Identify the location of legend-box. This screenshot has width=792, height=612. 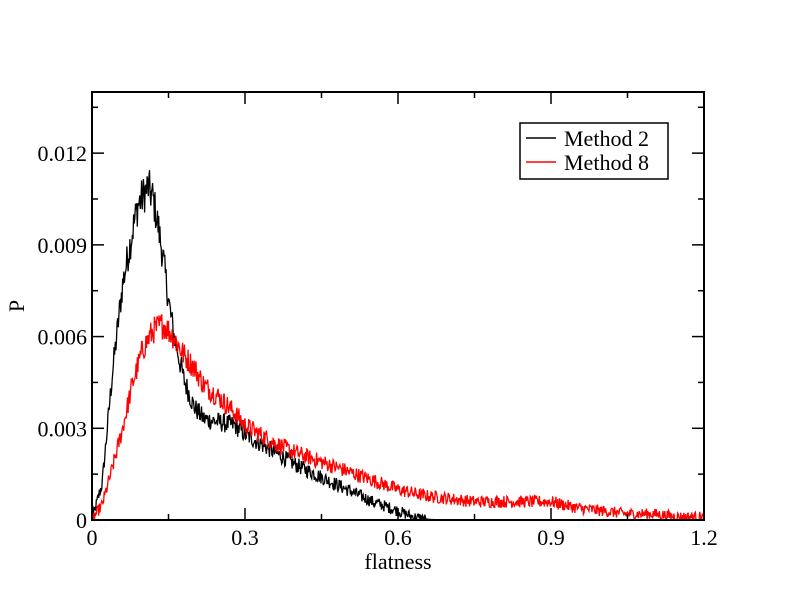
(594, 151).